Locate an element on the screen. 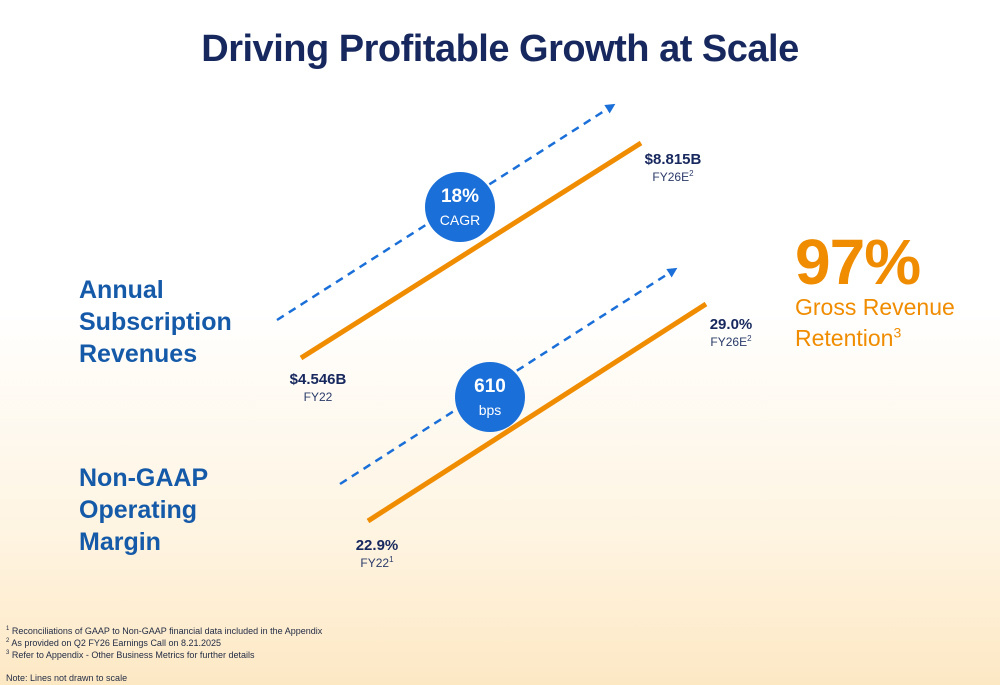 The width and height of the screenshot is (1000, 685). margin-end-value: 29.0% FY26E2 is located at coordinates (731, 333).